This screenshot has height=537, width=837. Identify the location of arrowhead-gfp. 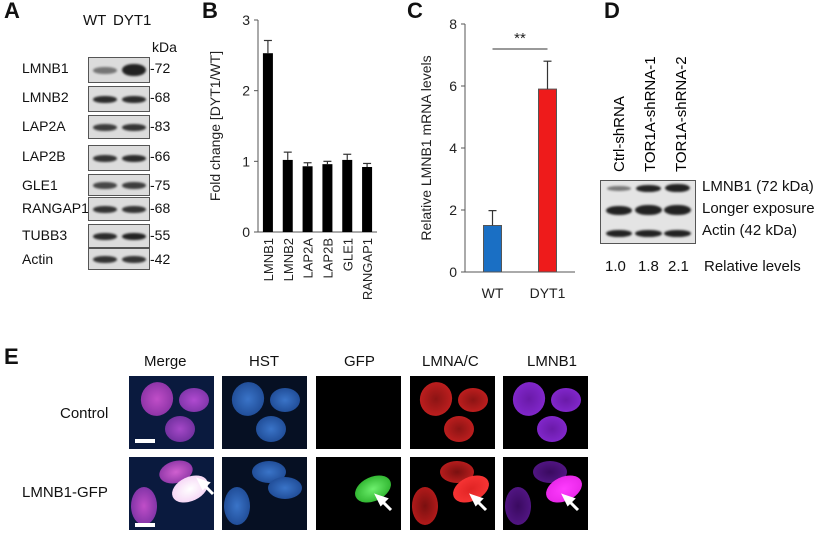
(381, 500).